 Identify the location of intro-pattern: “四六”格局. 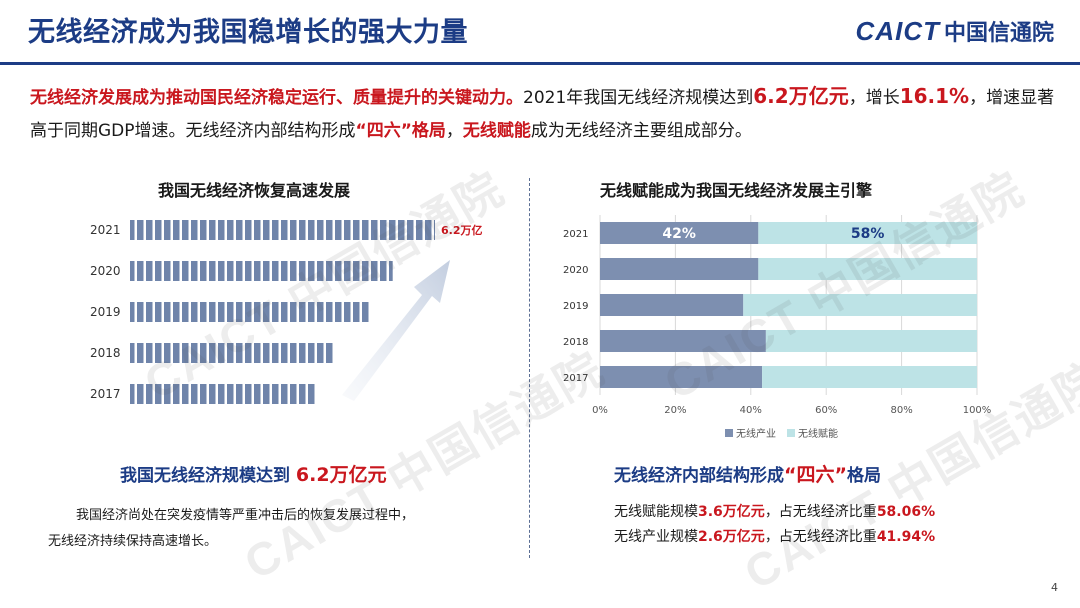
(400, 131).